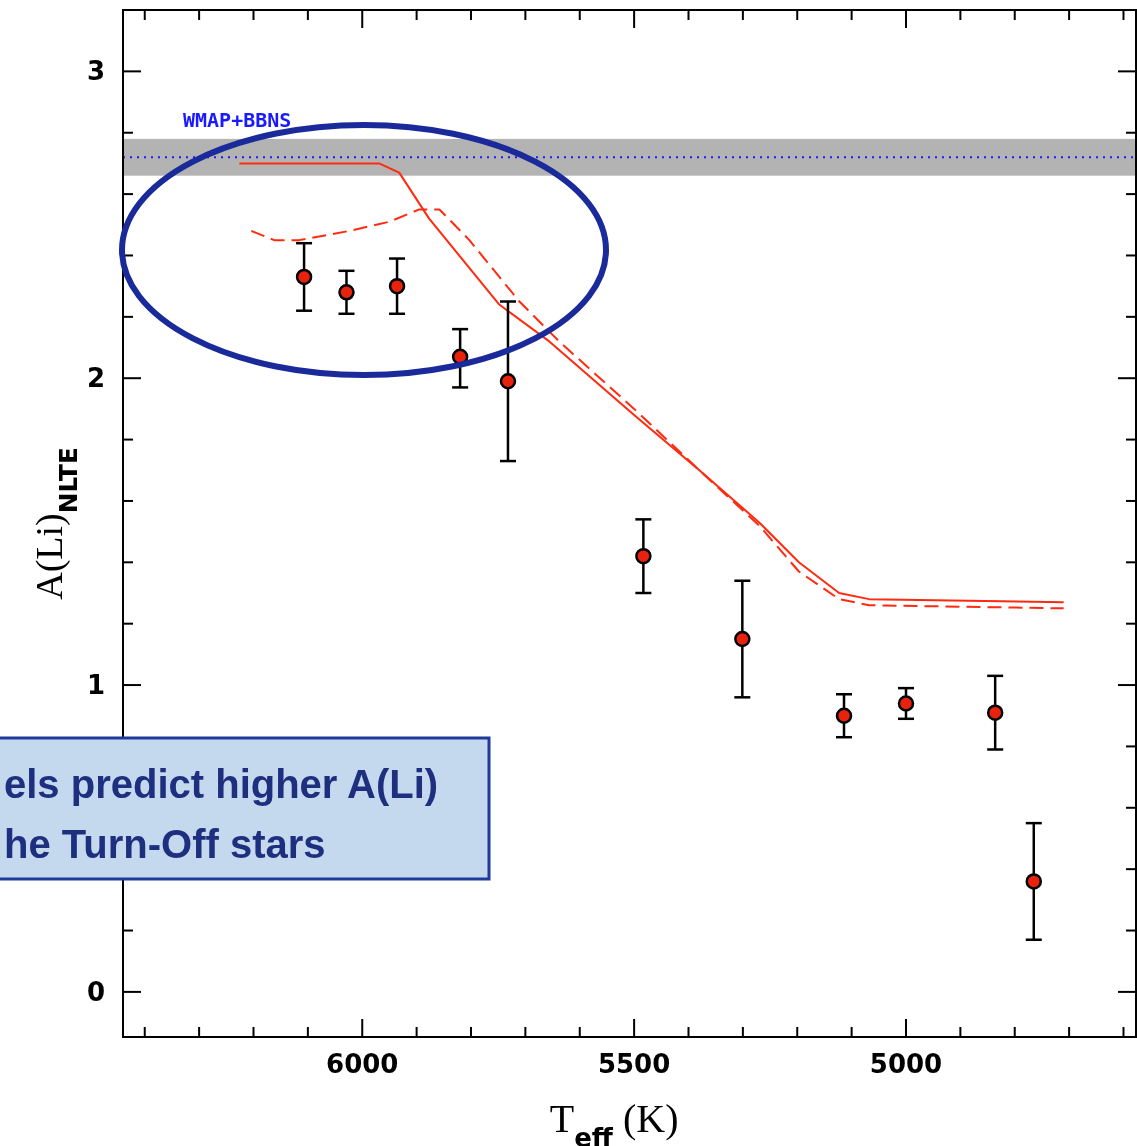 Image resolution: width=1137 pixels, height=1146 pixels. Describe the element at coordinates (95, 71) in the screenshot. I see `y-tick-label: 3` at that location.